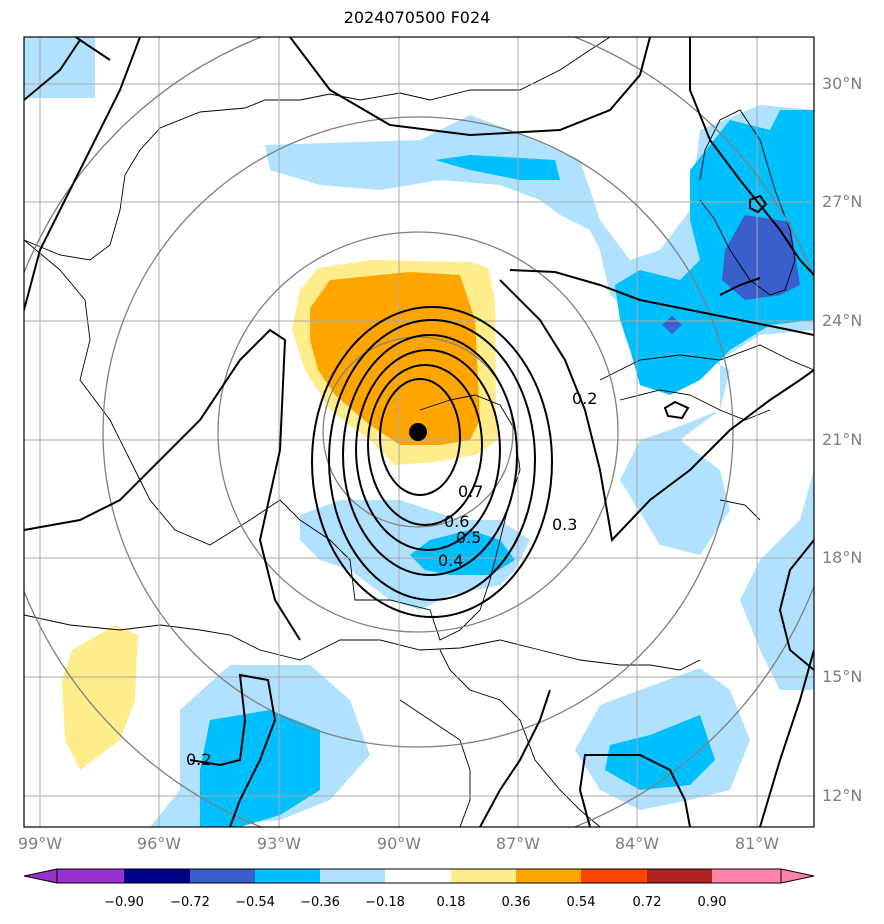  What do you see at coordinates (470, 491) in the screenshot?
I see `contour-label: 0.7` at bounding box center [470, 491].